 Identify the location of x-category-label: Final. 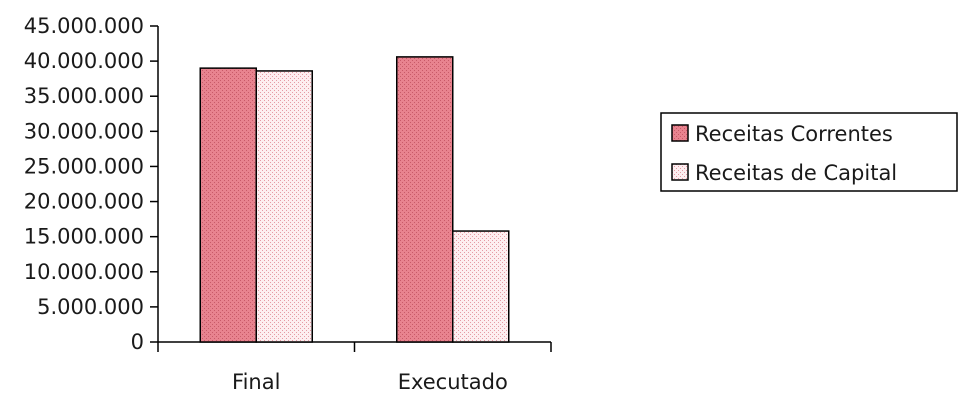
(256, 382).